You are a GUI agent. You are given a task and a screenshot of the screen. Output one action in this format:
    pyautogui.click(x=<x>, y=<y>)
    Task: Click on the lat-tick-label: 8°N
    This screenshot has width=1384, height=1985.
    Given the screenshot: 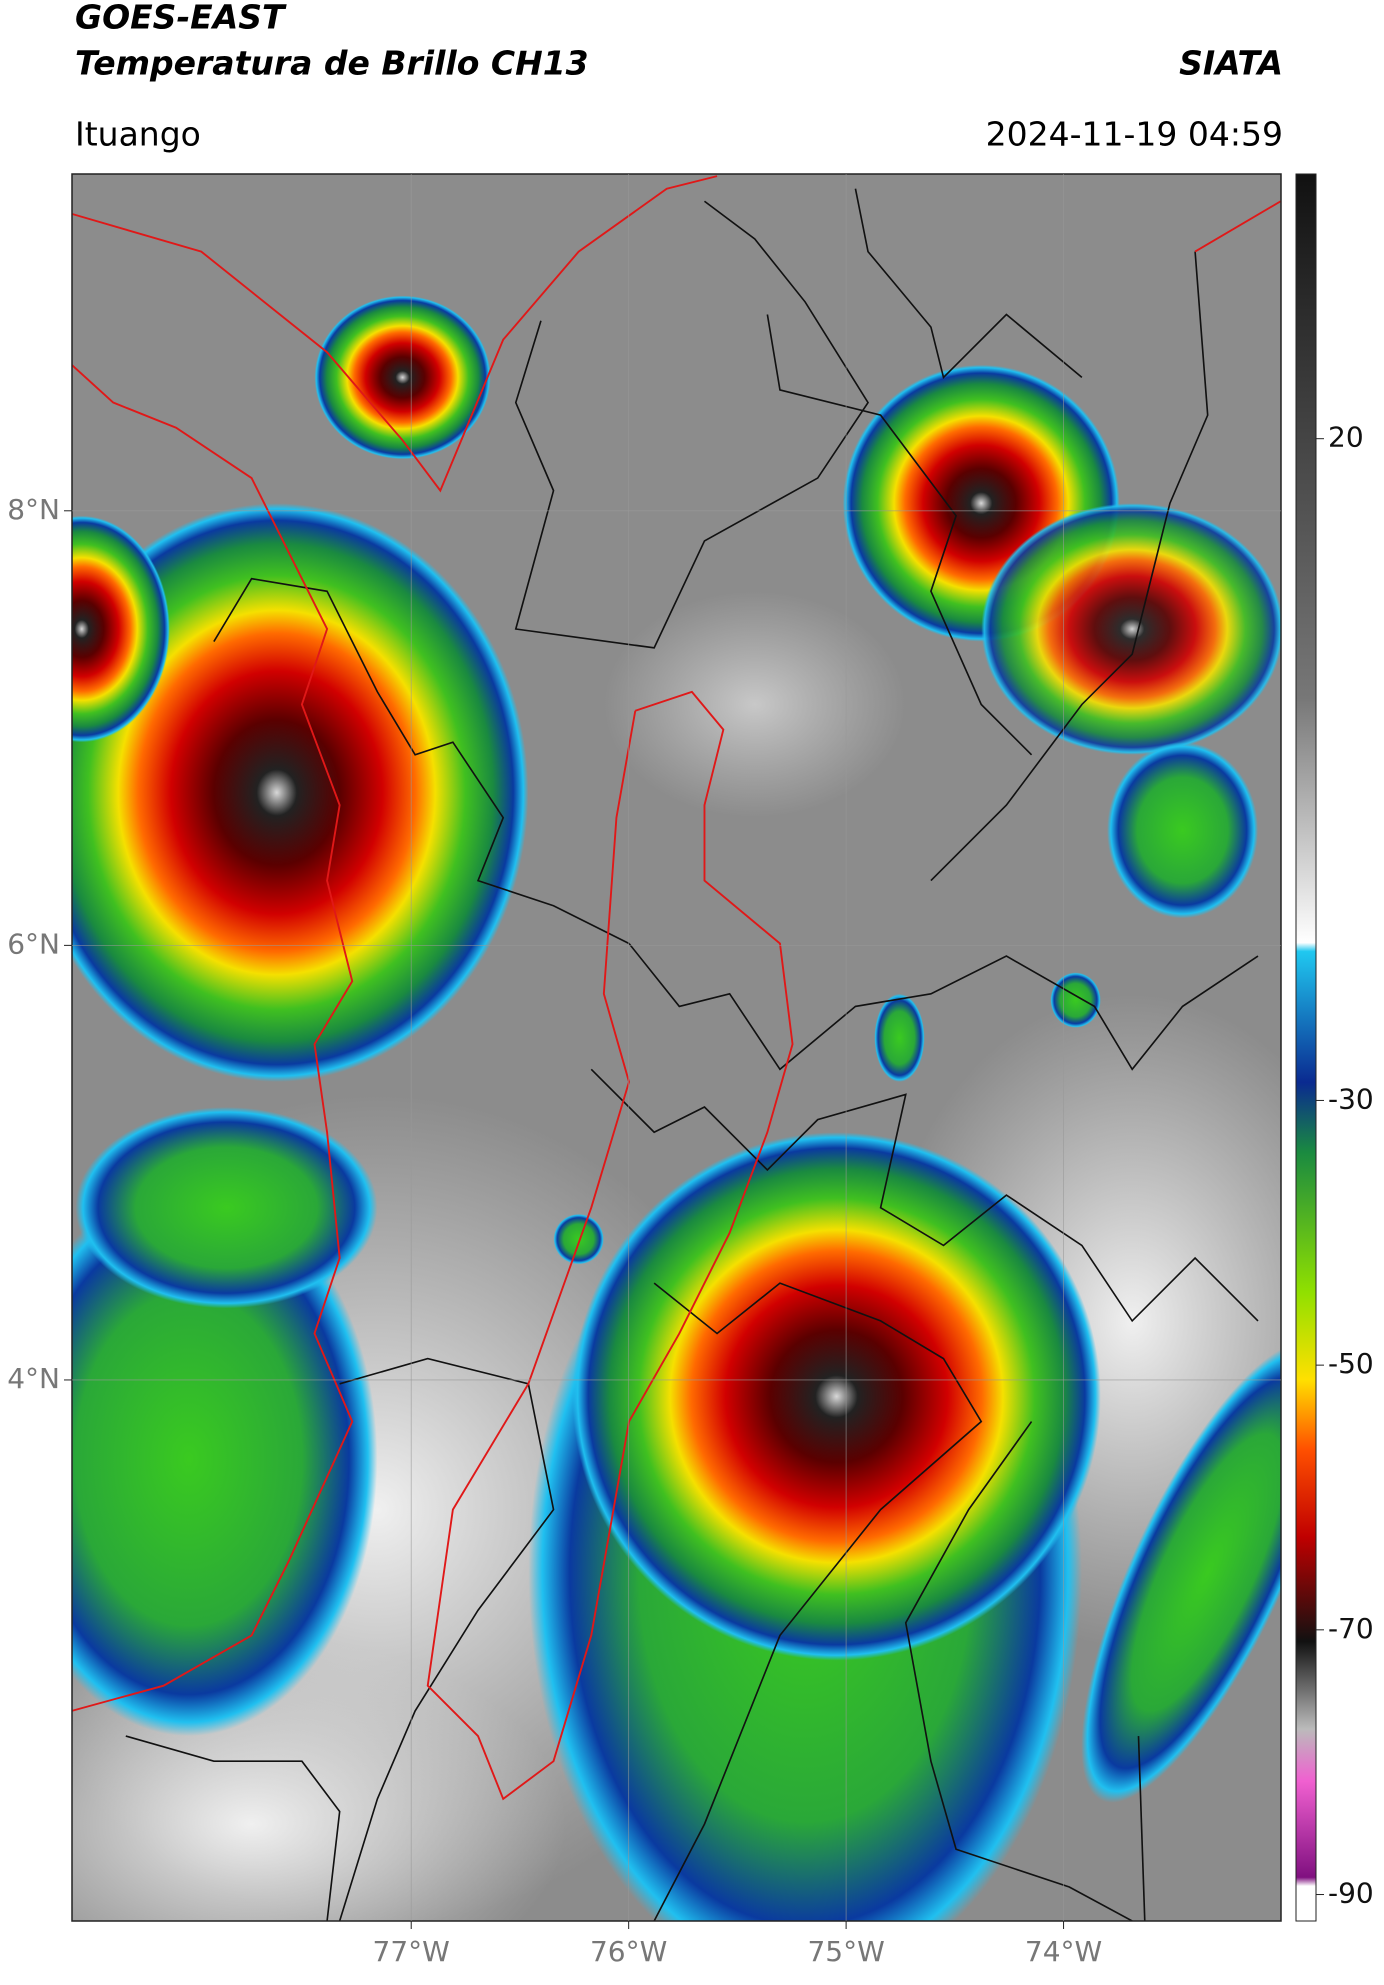 What is the action you would take?
    pyautogui.click(x=33, y=509)
    